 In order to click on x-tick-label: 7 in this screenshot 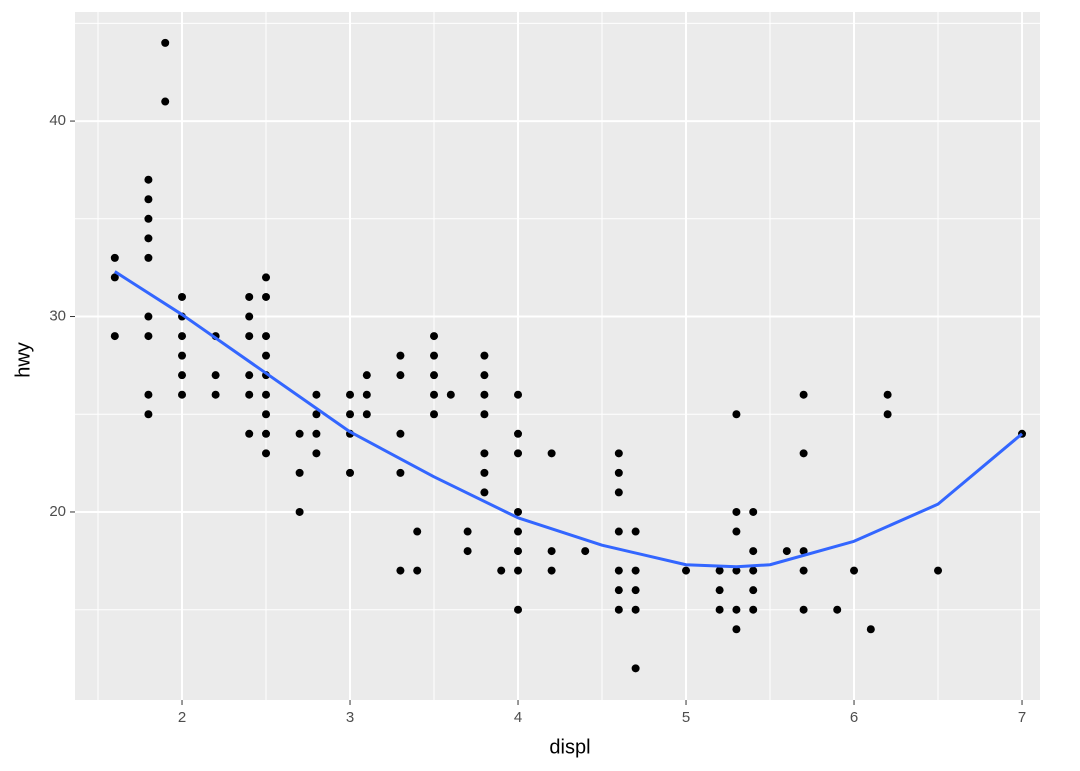, I will do `click(1022, 717)`.